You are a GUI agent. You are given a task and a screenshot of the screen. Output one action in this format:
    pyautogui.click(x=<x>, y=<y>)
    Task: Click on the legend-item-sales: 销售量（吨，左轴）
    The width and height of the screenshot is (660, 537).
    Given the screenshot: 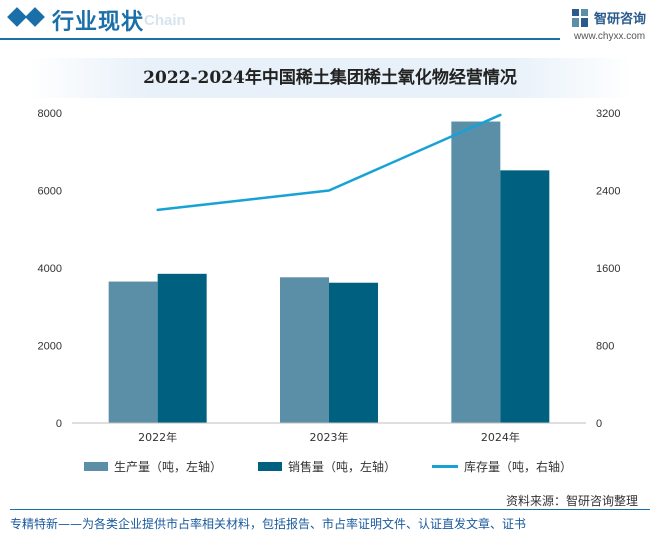 What is the action you would take?
    pyautogui.click(x=327, y=466)
    